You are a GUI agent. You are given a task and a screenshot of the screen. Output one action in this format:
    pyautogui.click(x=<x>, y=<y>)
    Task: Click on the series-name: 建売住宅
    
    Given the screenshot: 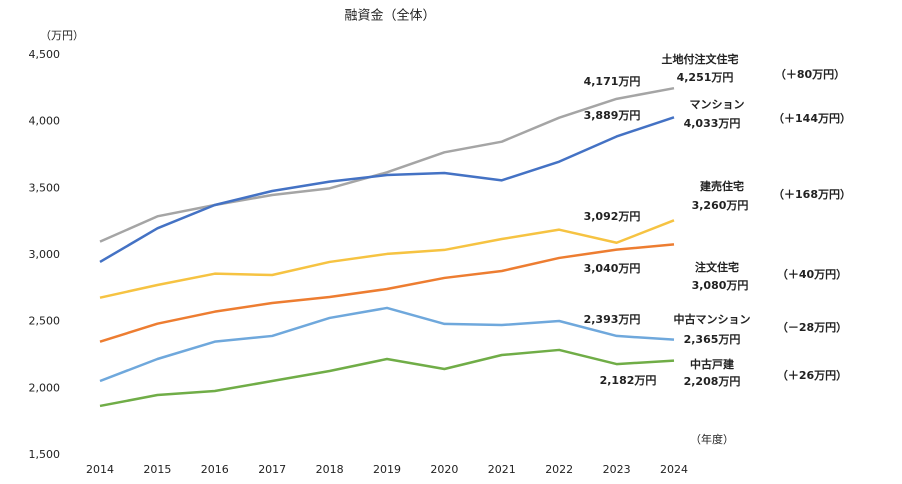 What is the action you would take?
    pyautogui.click(x=722, y=186)
    